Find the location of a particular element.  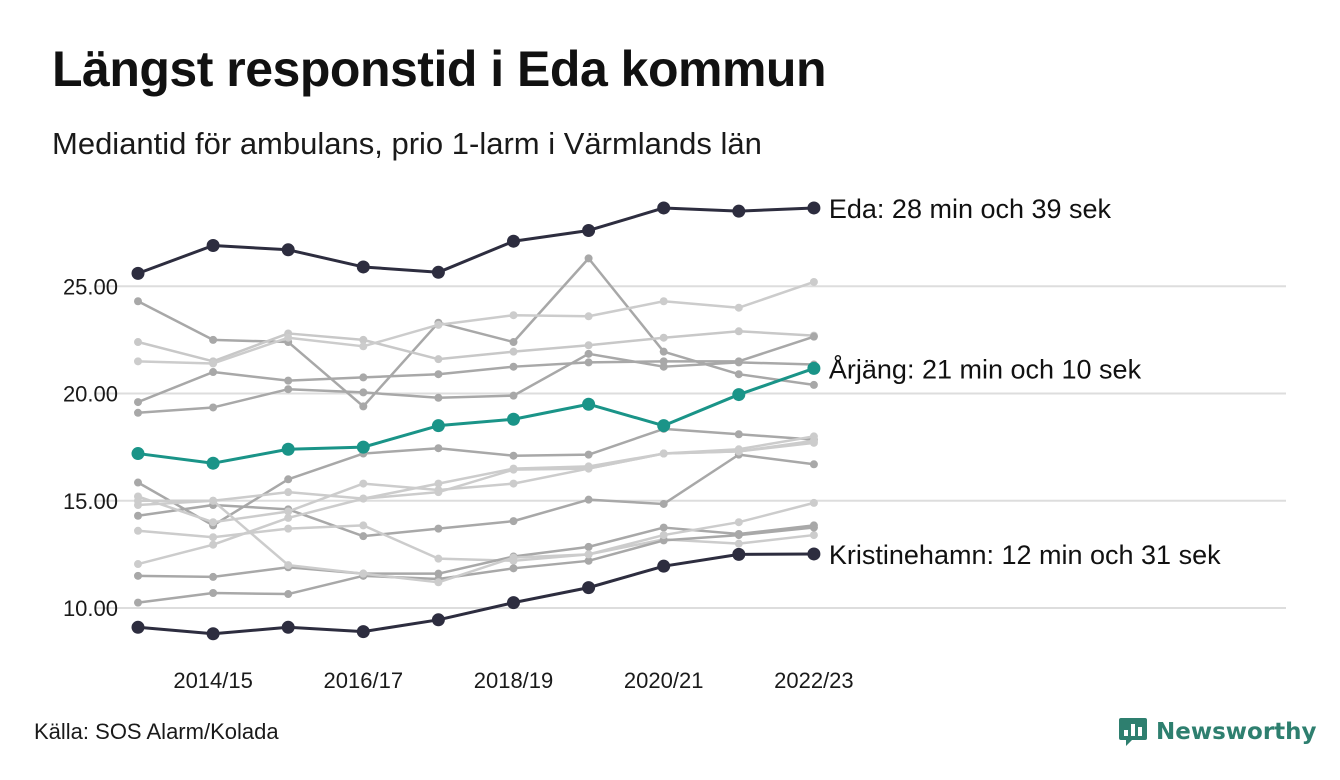

x-tick-label: 2018/19 is located at coordinates (514, 680).